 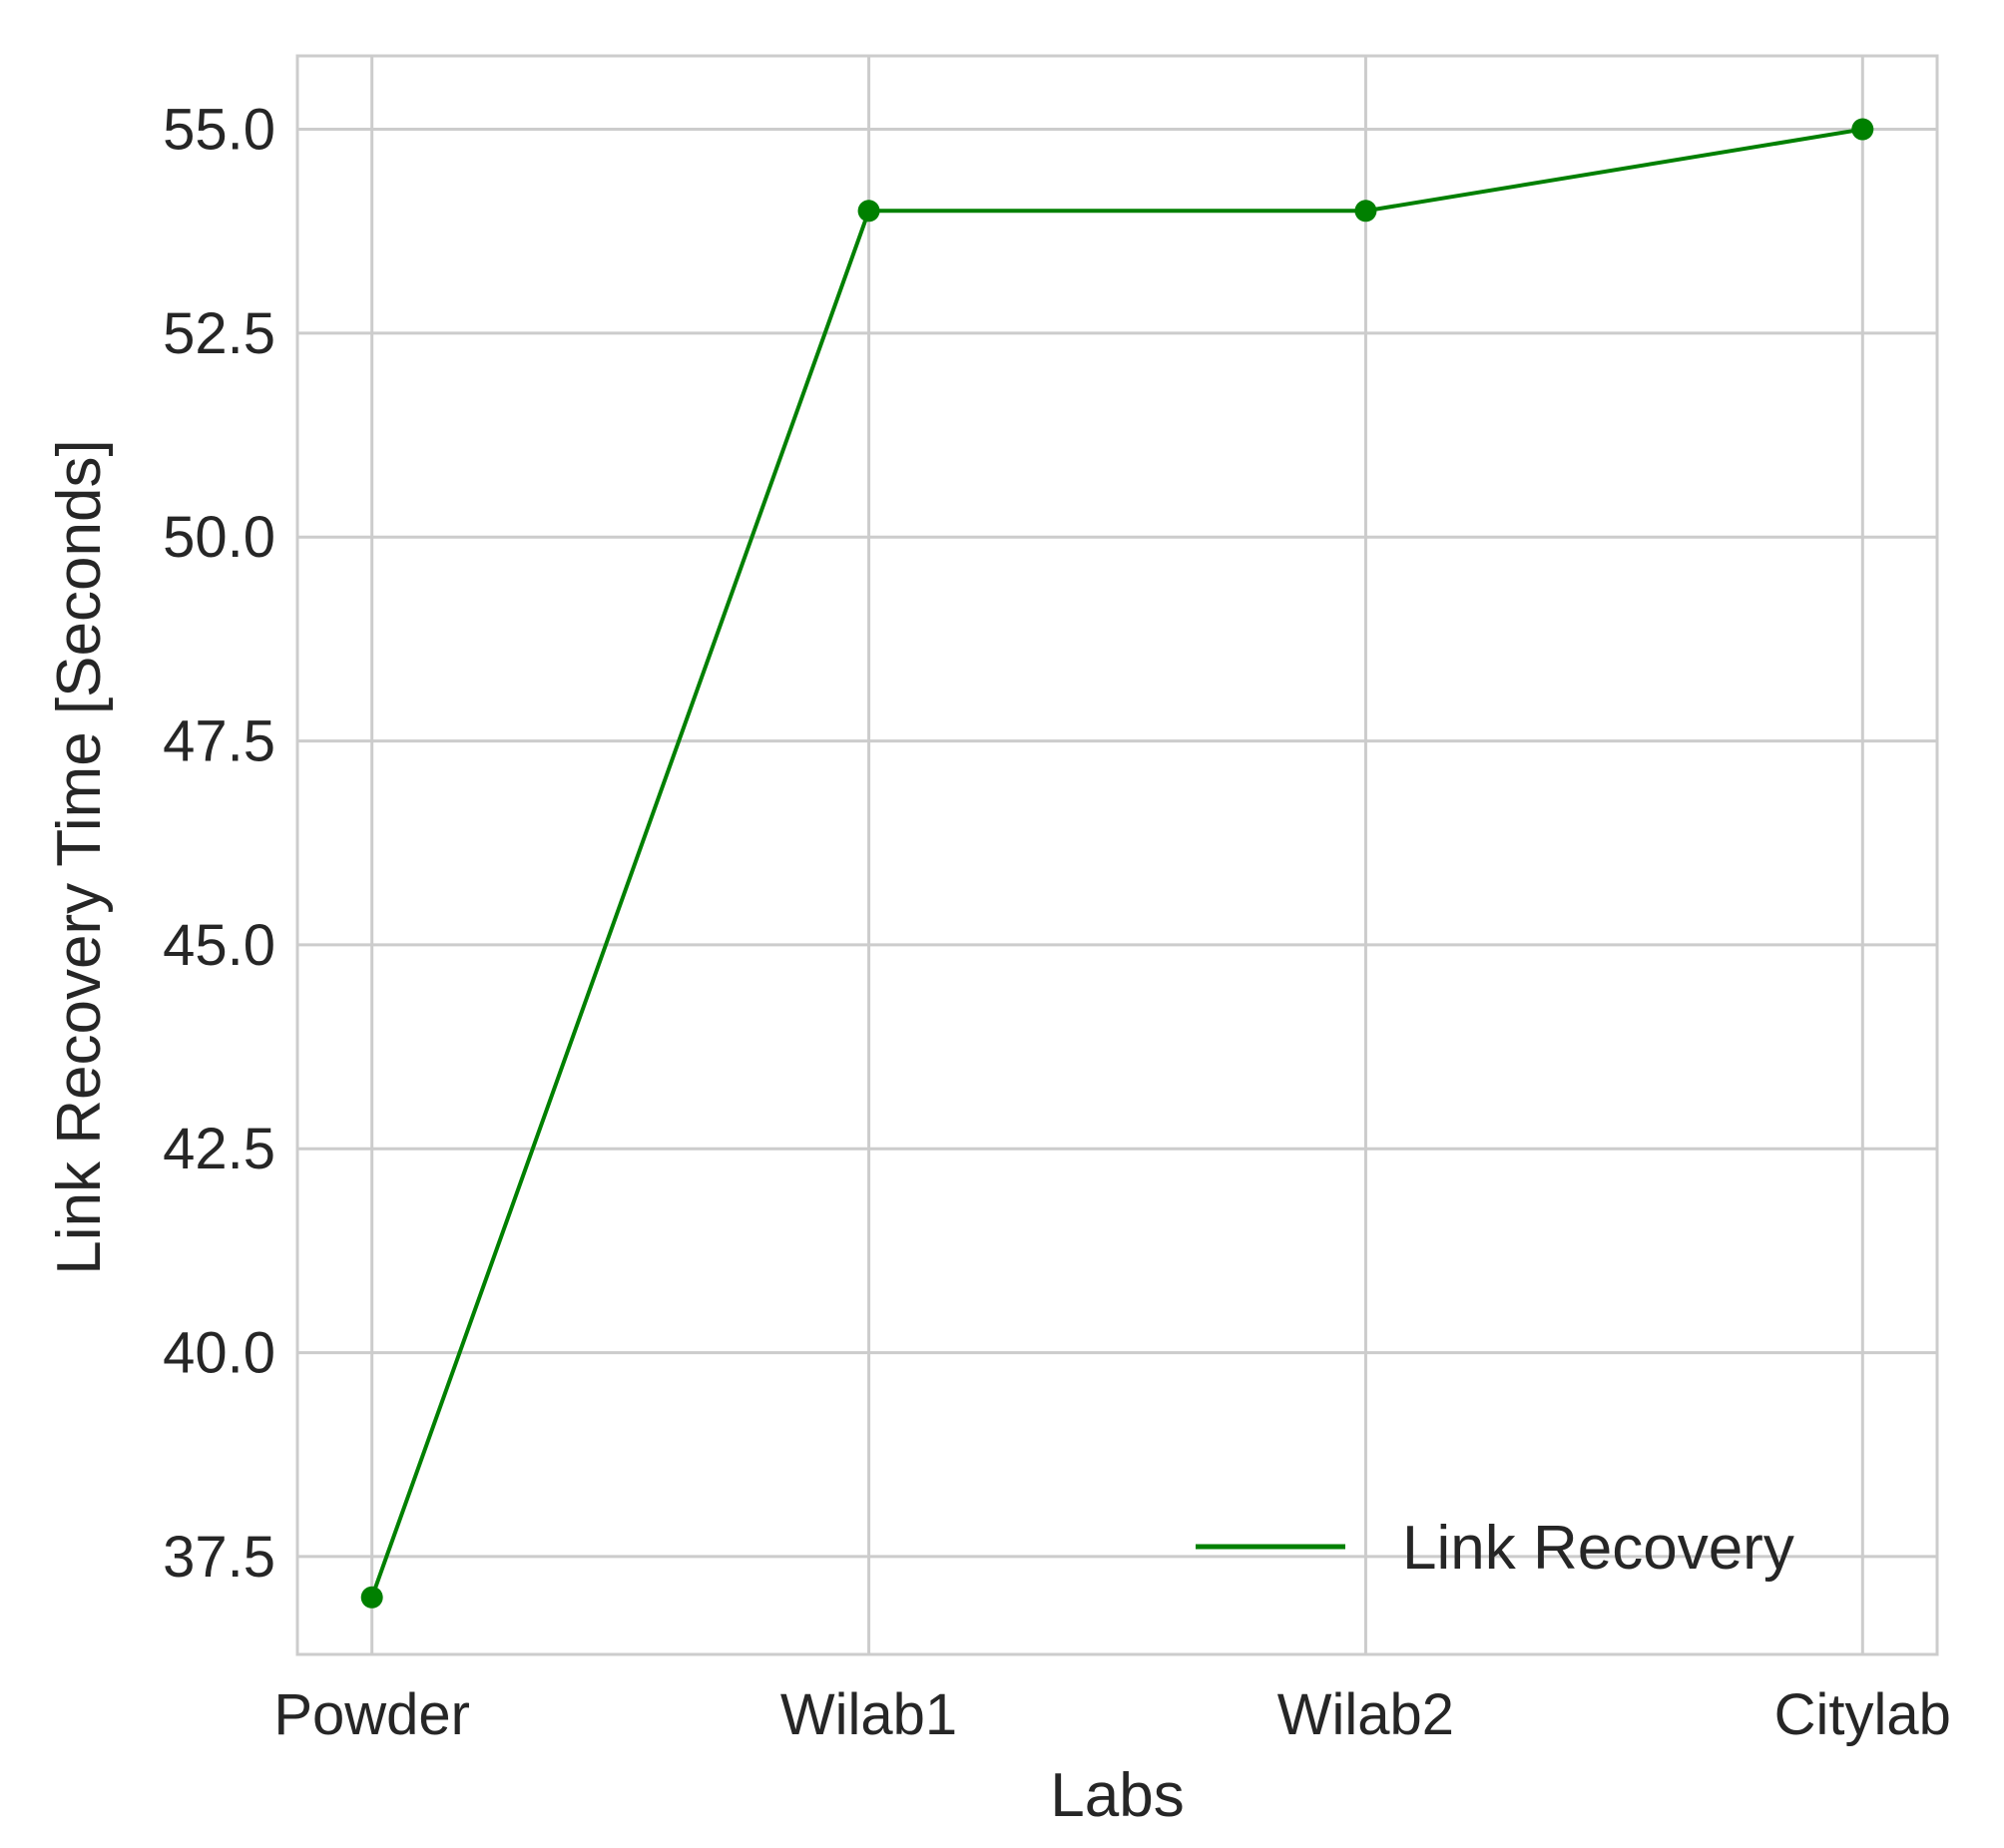 I want to click on y-tick-label: 55.0, so click(x=219, y=130).